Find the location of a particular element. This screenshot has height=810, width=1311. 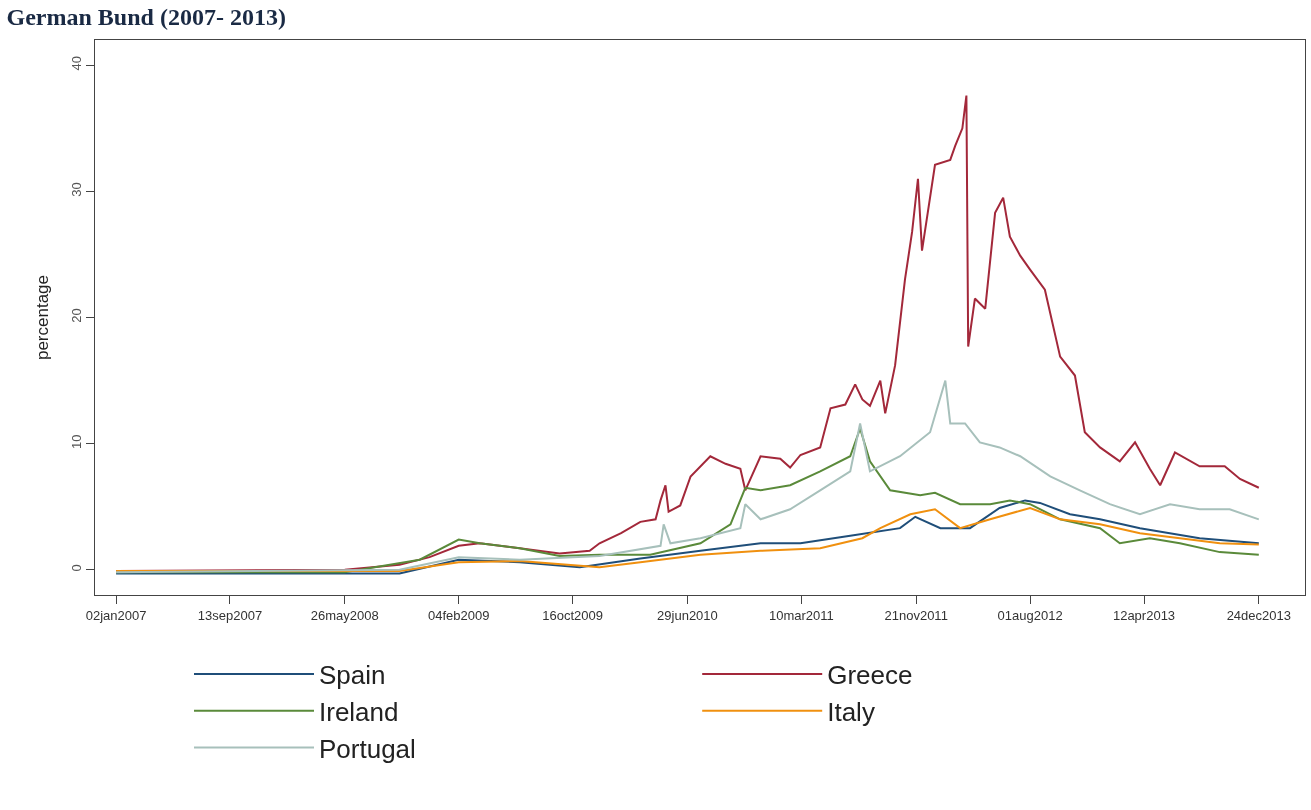

x-tick-label: 21nov2011 is located at coordinates (916, 615).